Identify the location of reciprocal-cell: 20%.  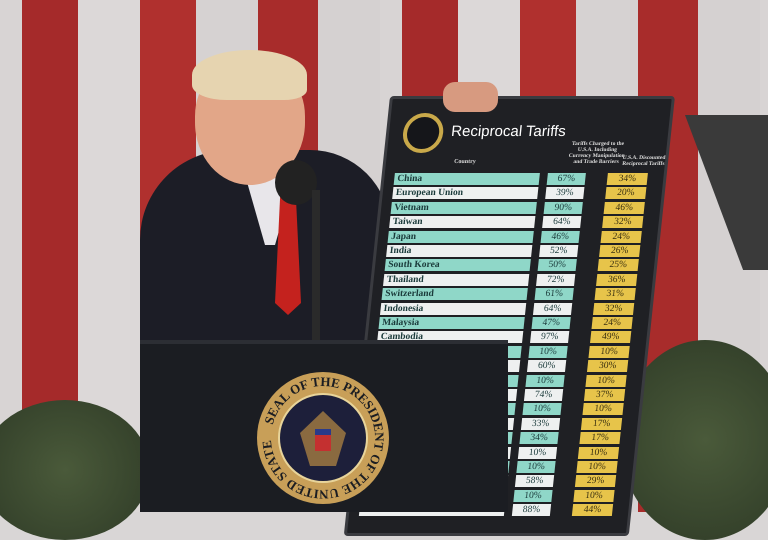
(626, 193).